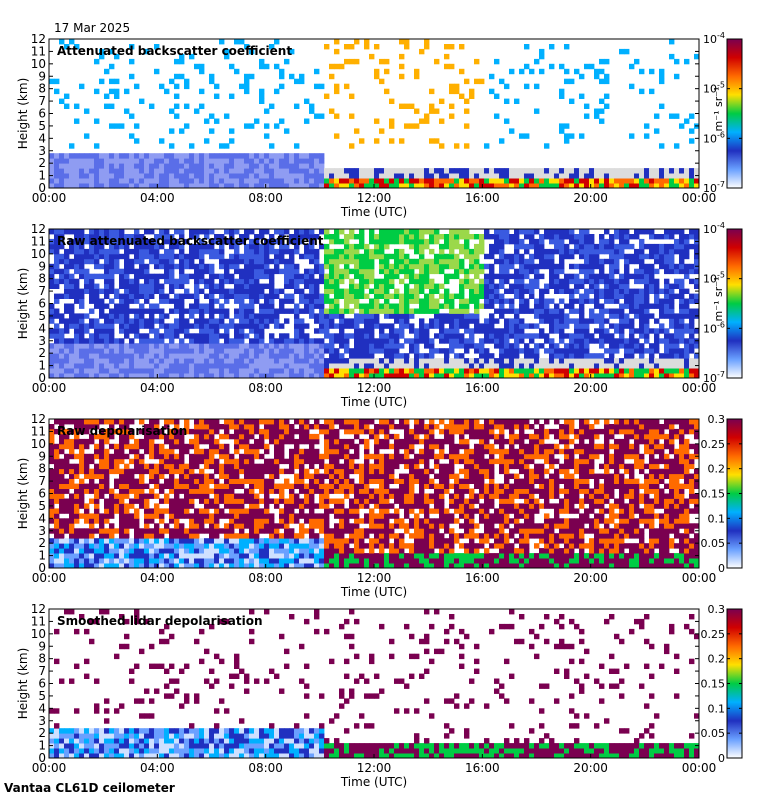  I want to click on colorbar-gradient, so click(734, 113).